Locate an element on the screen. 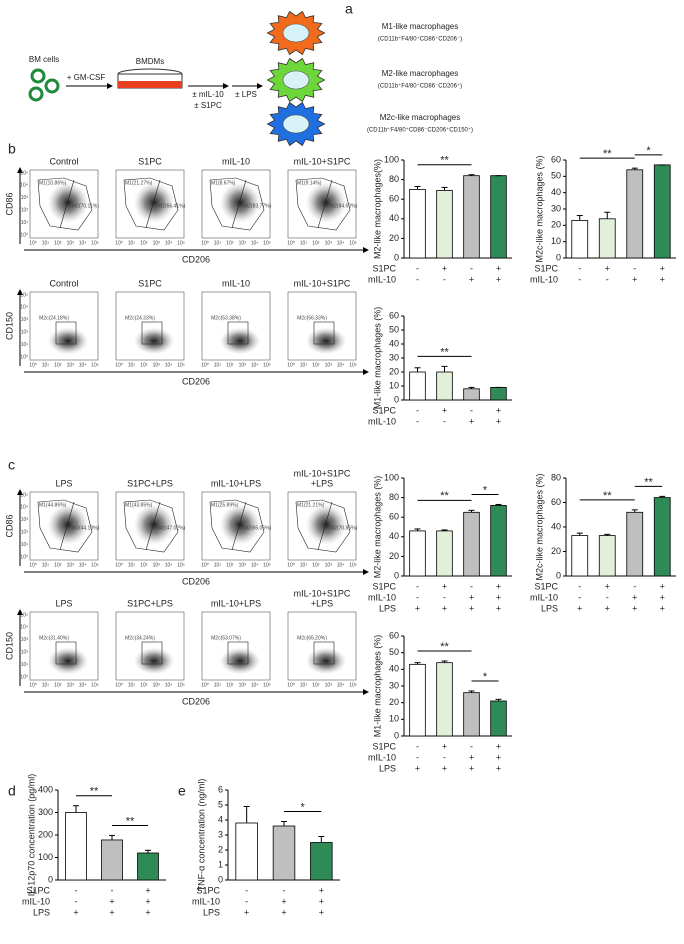  y-tick-label: 1 is located at coordinates (220, 864).